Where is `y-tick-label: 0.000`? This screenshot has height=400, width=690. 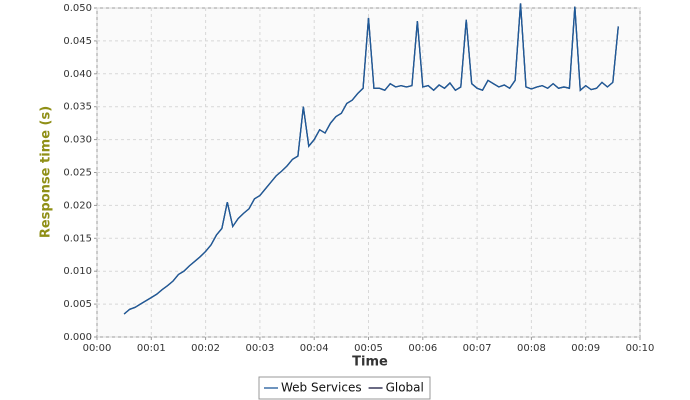
y-tick-label: 0.000 is located at coordinates (77, 337).